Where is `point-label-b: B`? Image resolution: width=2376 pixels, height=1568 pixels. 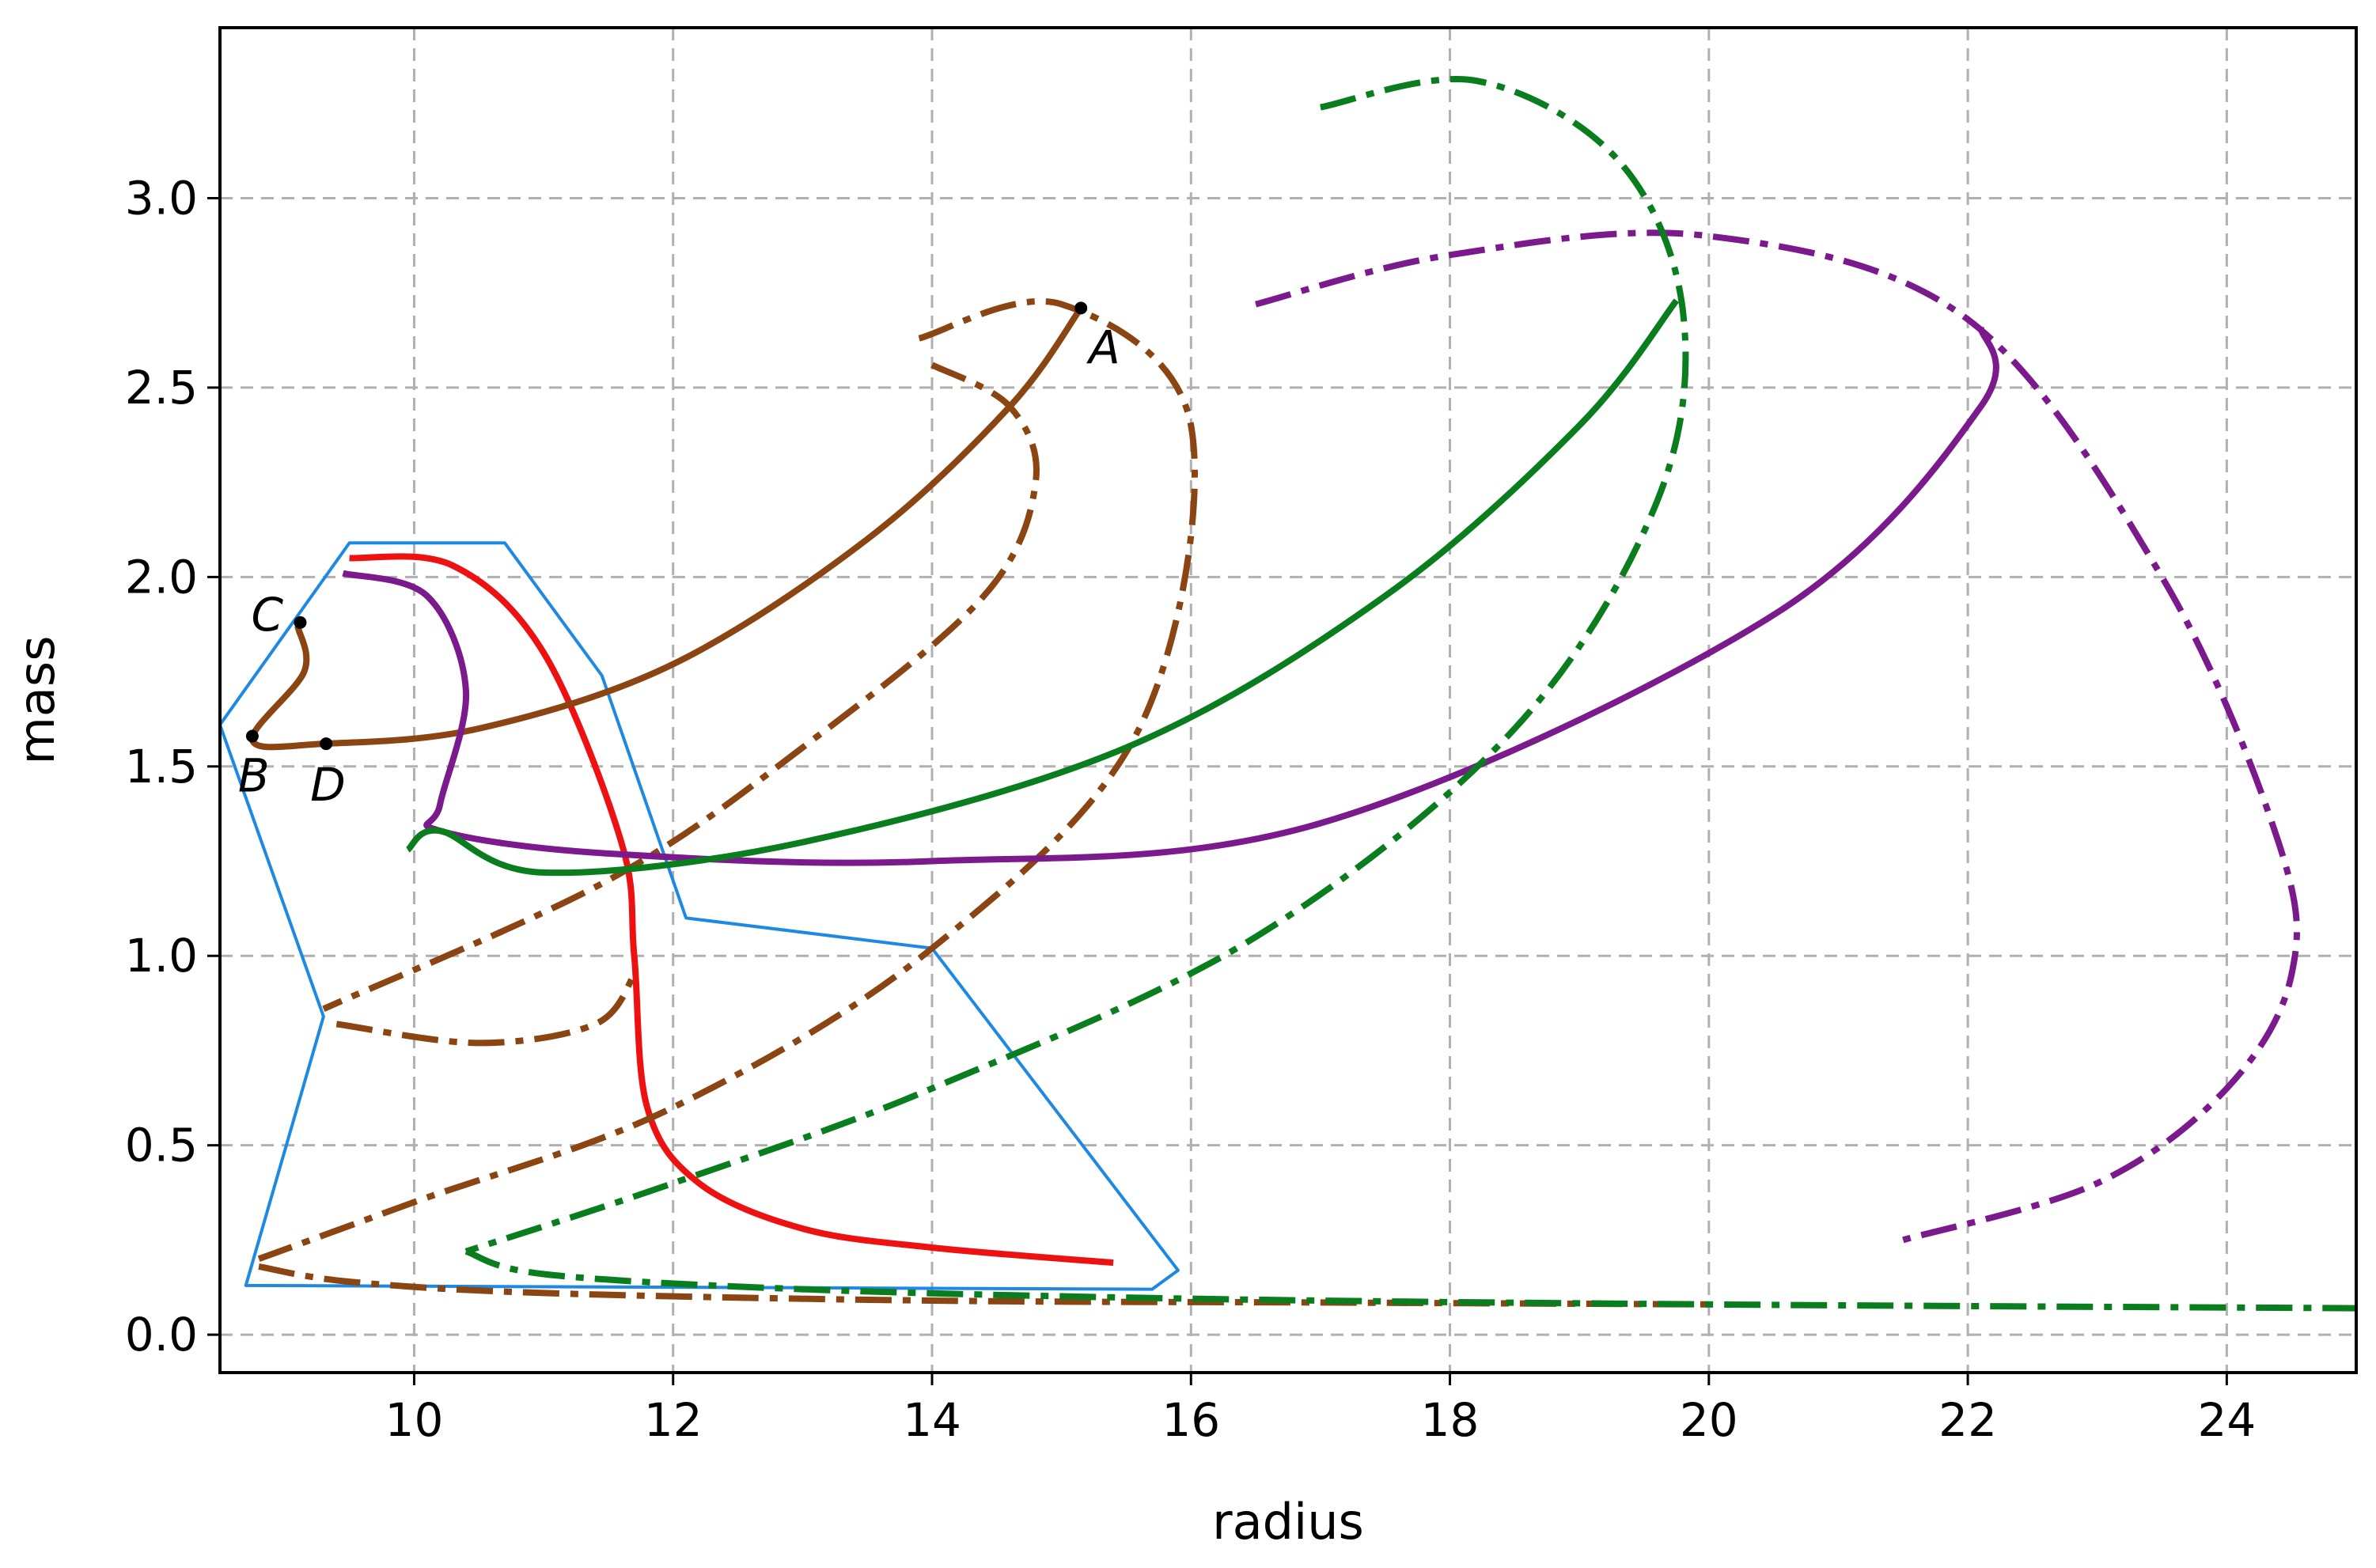
point-label-b: B is located at coordinates (254, 775).